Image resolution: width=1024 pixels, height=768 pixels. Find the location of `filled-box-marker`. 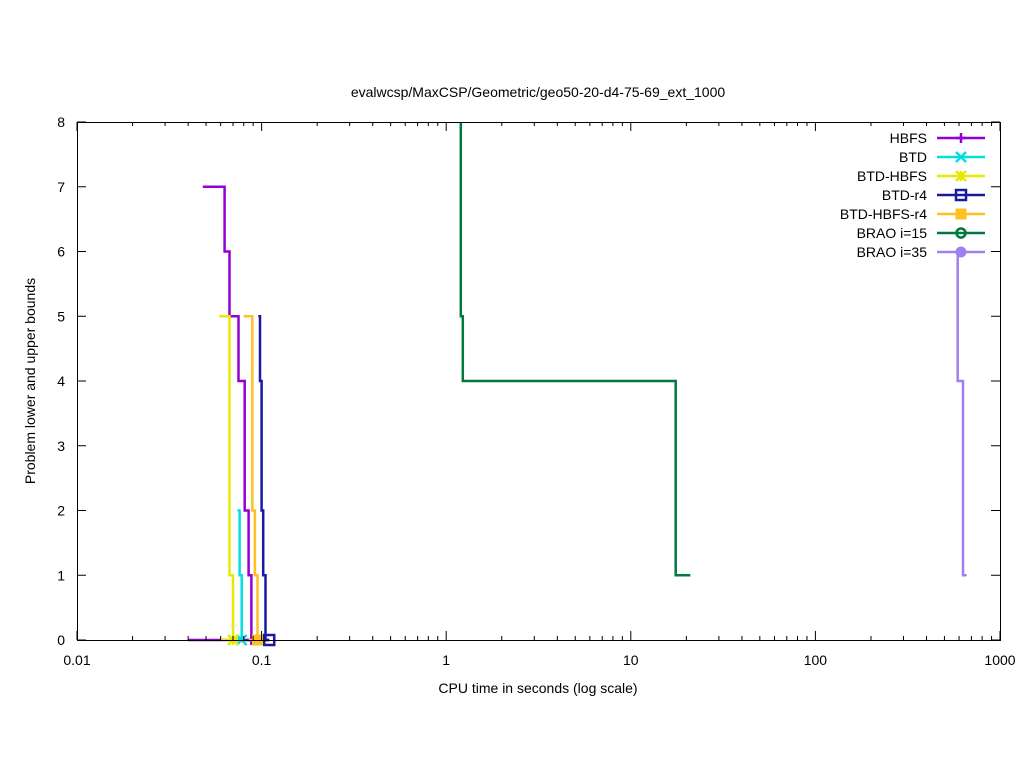

filled-box-marker is located at coordinates (961, 214).